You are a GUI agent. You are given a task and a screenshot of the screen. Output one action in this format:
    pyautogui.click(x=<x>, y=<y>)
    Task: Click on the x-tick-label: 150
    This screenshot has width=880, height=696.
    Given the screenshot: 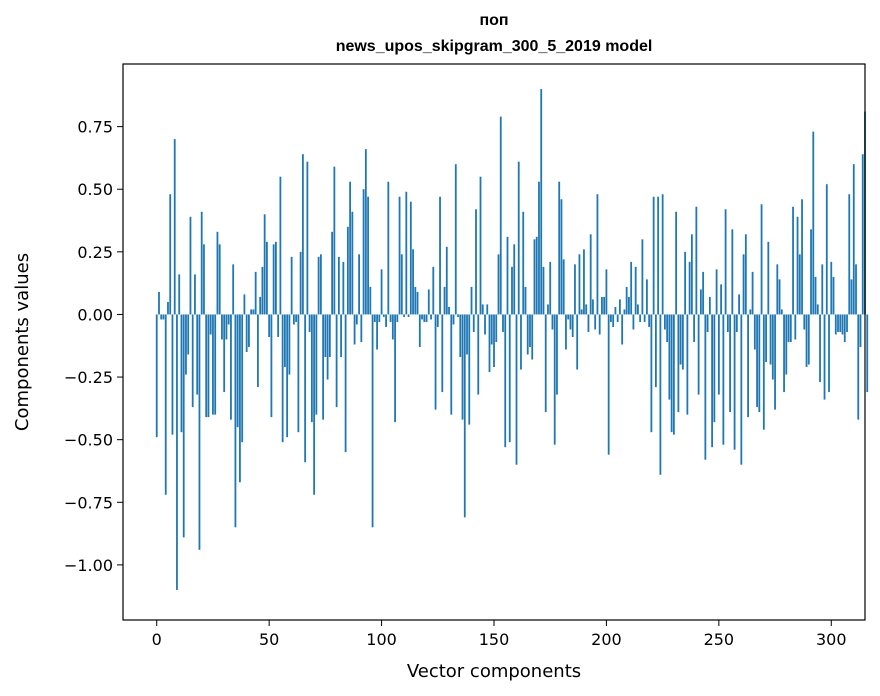 What is the action you would take?
    pyautogui.click(x=494, y=639)
    